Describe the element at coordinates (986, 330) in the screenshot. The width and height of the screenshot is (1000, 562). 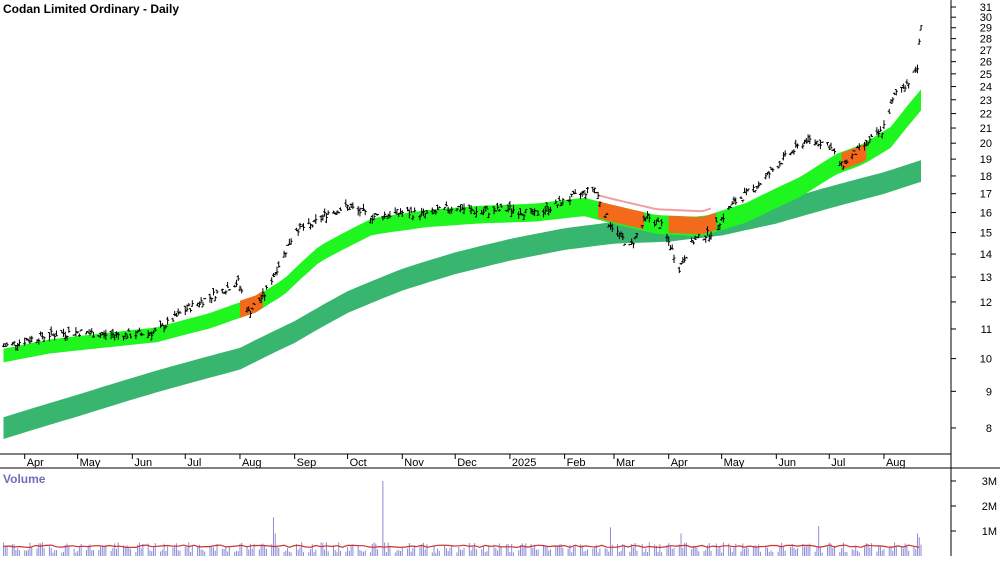
I see `price-tick-label: 11` at that location.